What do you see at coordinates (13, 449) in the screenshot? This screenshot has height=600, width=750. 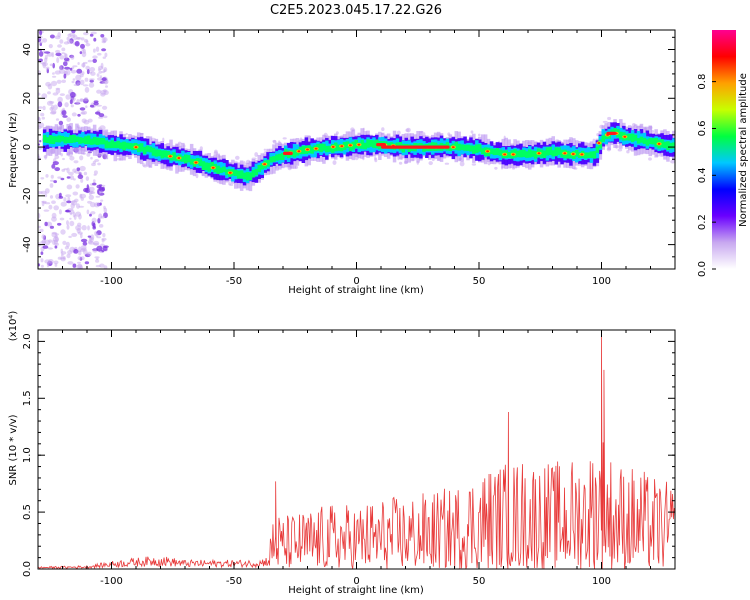 I see `snr-ylabel: SNR (10 * v/v)` at bounding box center [13, 449].